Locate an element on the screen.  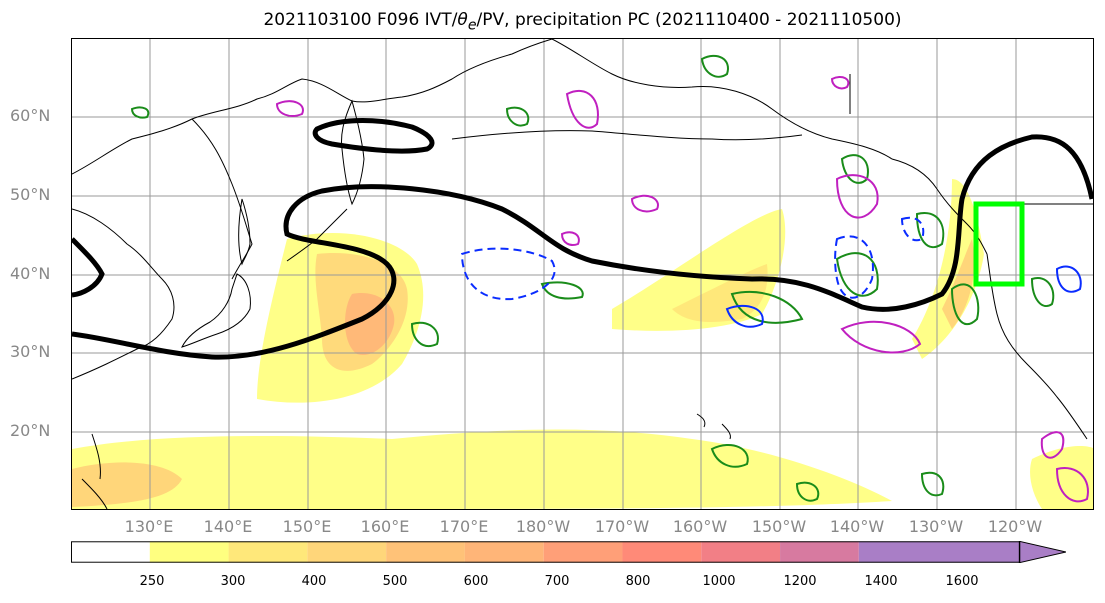
colorbar-cells is located at coordinates (545, 552).